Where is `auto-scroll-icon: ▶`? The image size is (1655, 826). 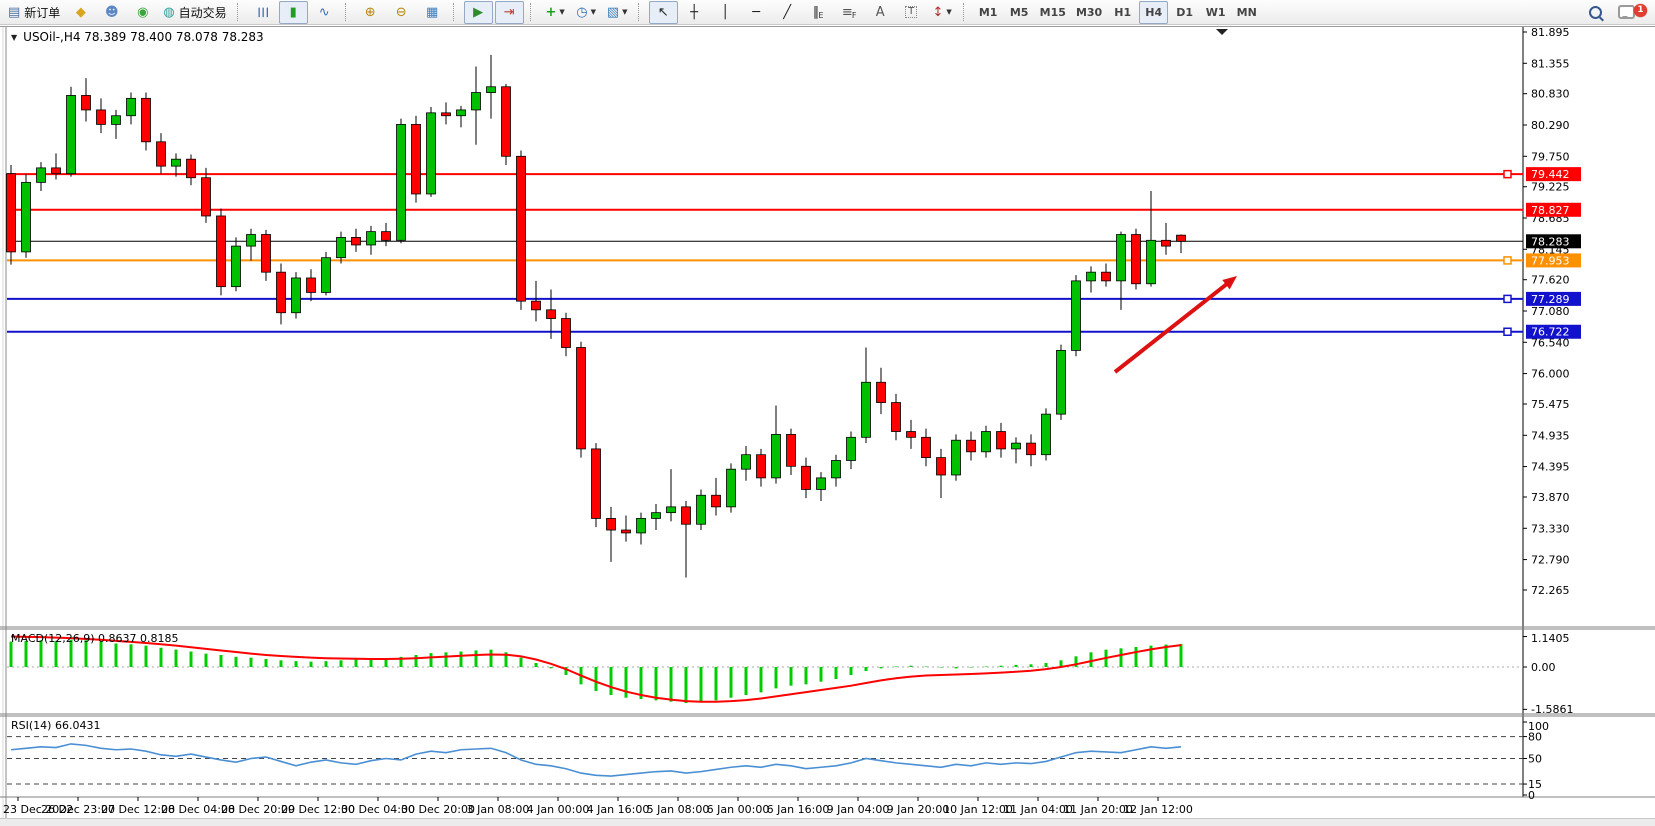
auto-scroll-icon: ▶ is located at coordinates (478, 12).